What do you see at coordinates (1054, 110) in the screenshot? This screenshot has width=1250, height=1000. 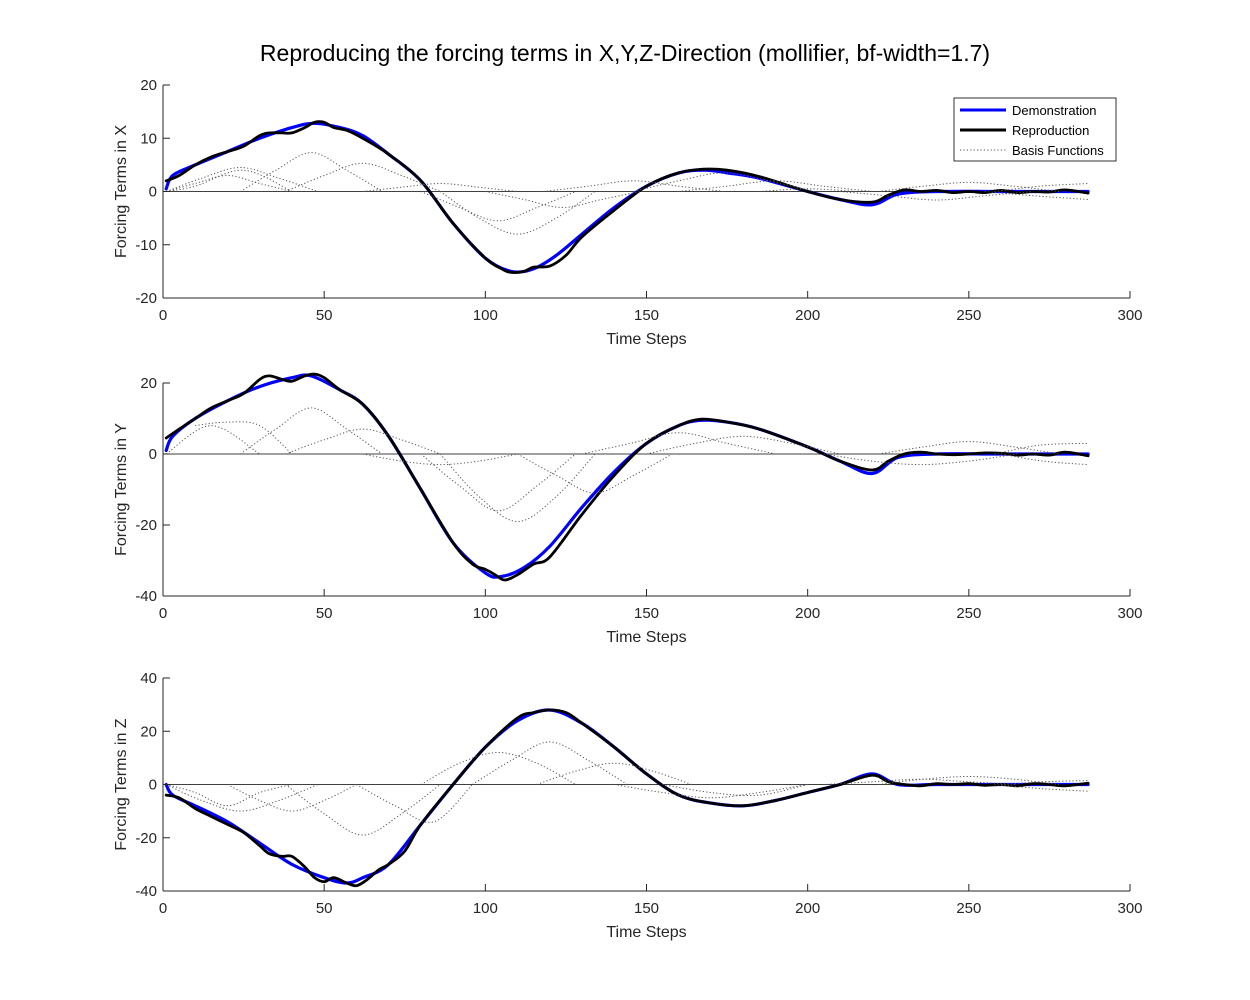 I see `legend-label: Demonstration` at bounding box center [1054, 110].